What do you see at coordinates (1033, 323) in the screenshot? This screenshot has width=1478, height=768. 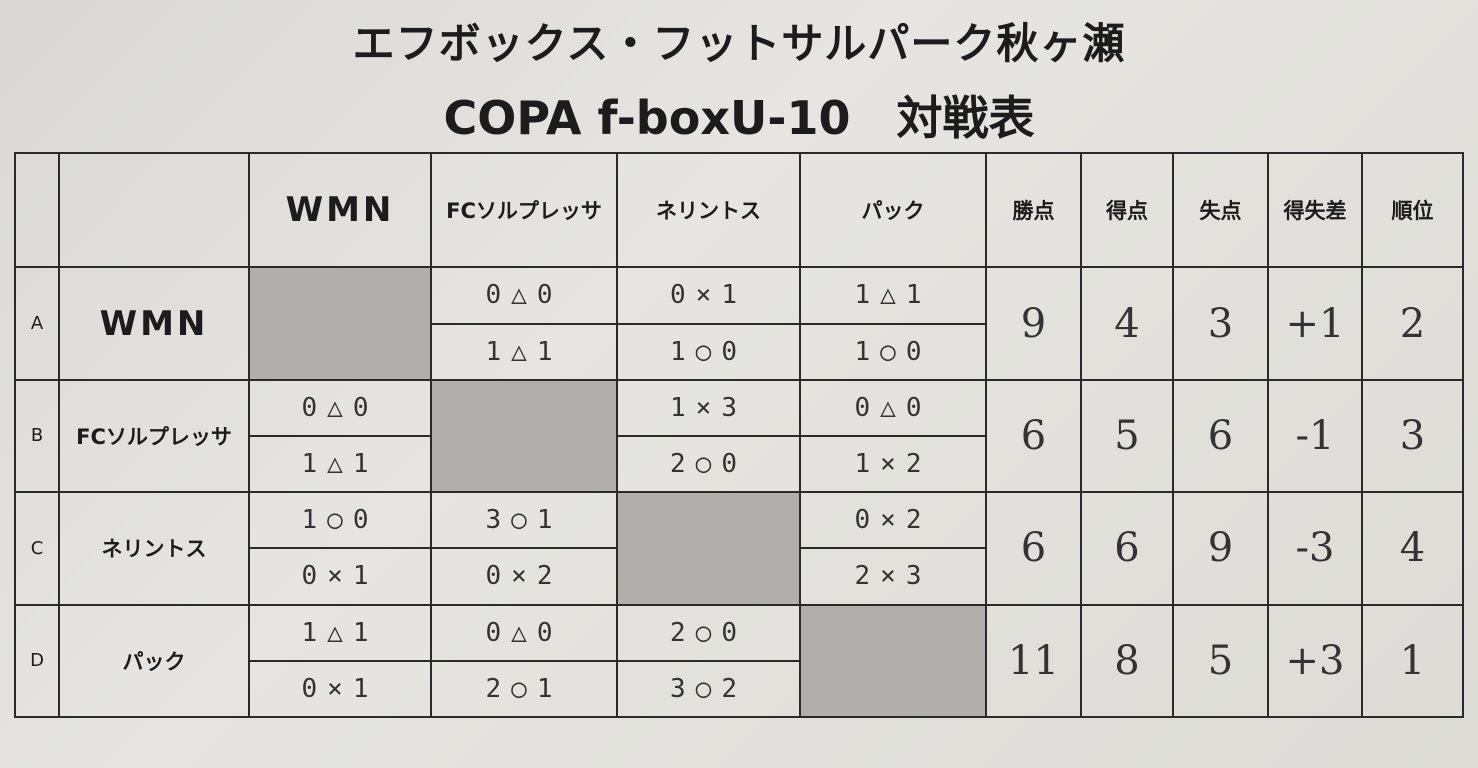 I see `points-value: 9` at bounding box center [1033, 323].